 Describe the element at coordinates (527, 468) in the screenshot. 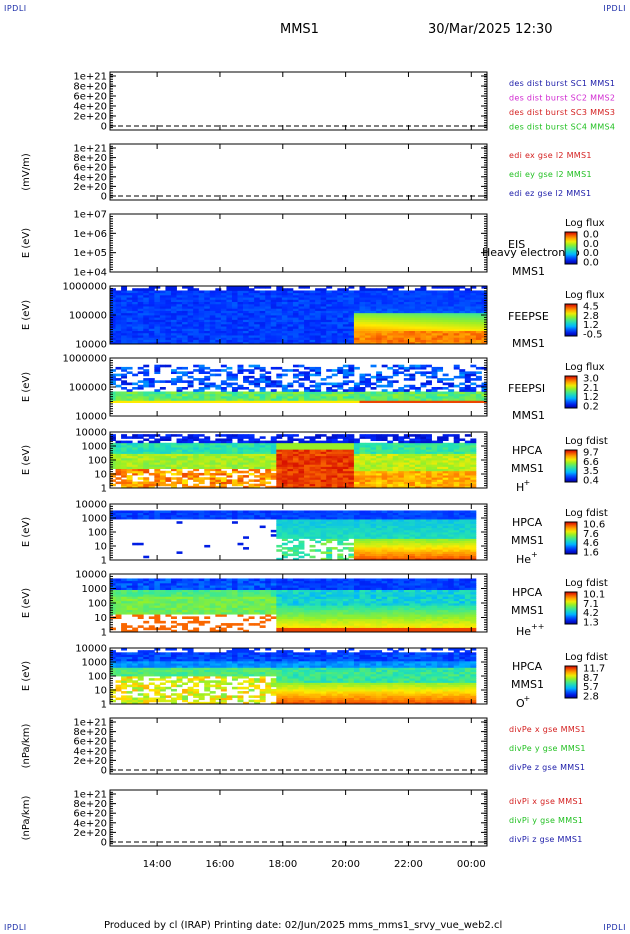

I see `spacecraft-label-hpca_h: MMS1` at that location.